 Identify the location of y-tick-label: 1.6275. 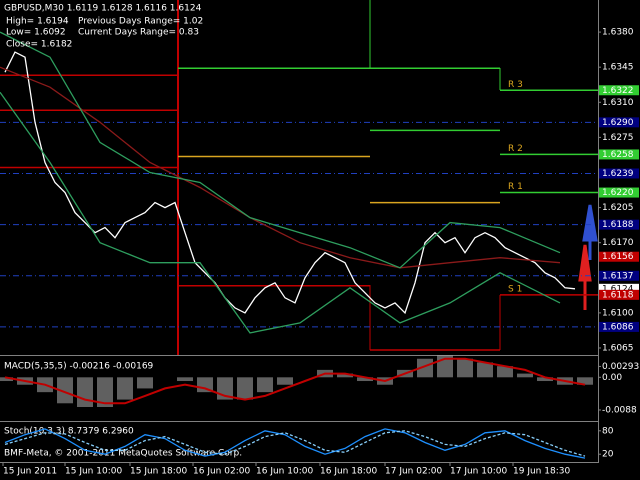
(618, 138).